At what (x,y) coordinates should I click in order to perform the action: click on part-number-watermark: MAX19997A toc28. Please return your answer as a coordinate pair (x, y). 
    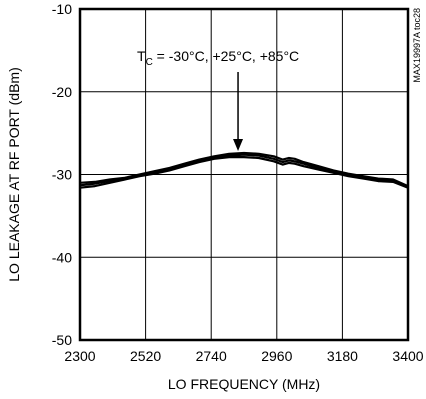
    Looking at the image, I should click on (417, 45).